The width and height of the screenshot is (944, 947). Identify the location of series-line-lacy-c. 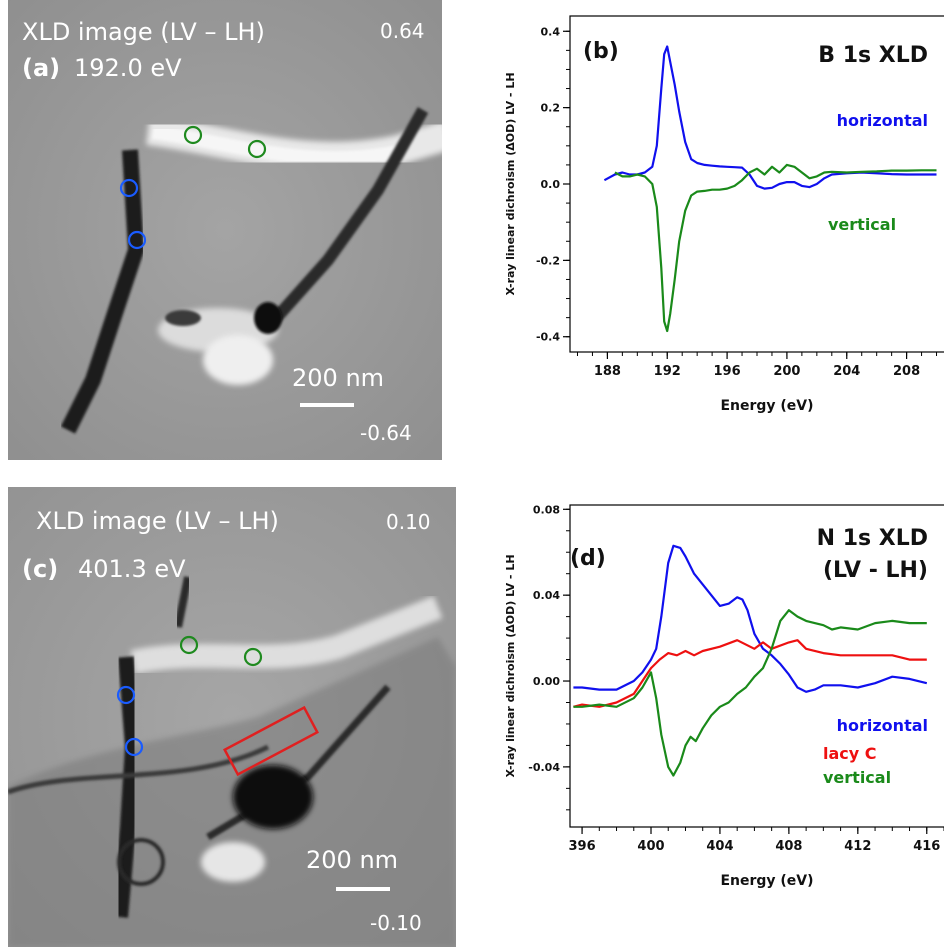
(750, 673).